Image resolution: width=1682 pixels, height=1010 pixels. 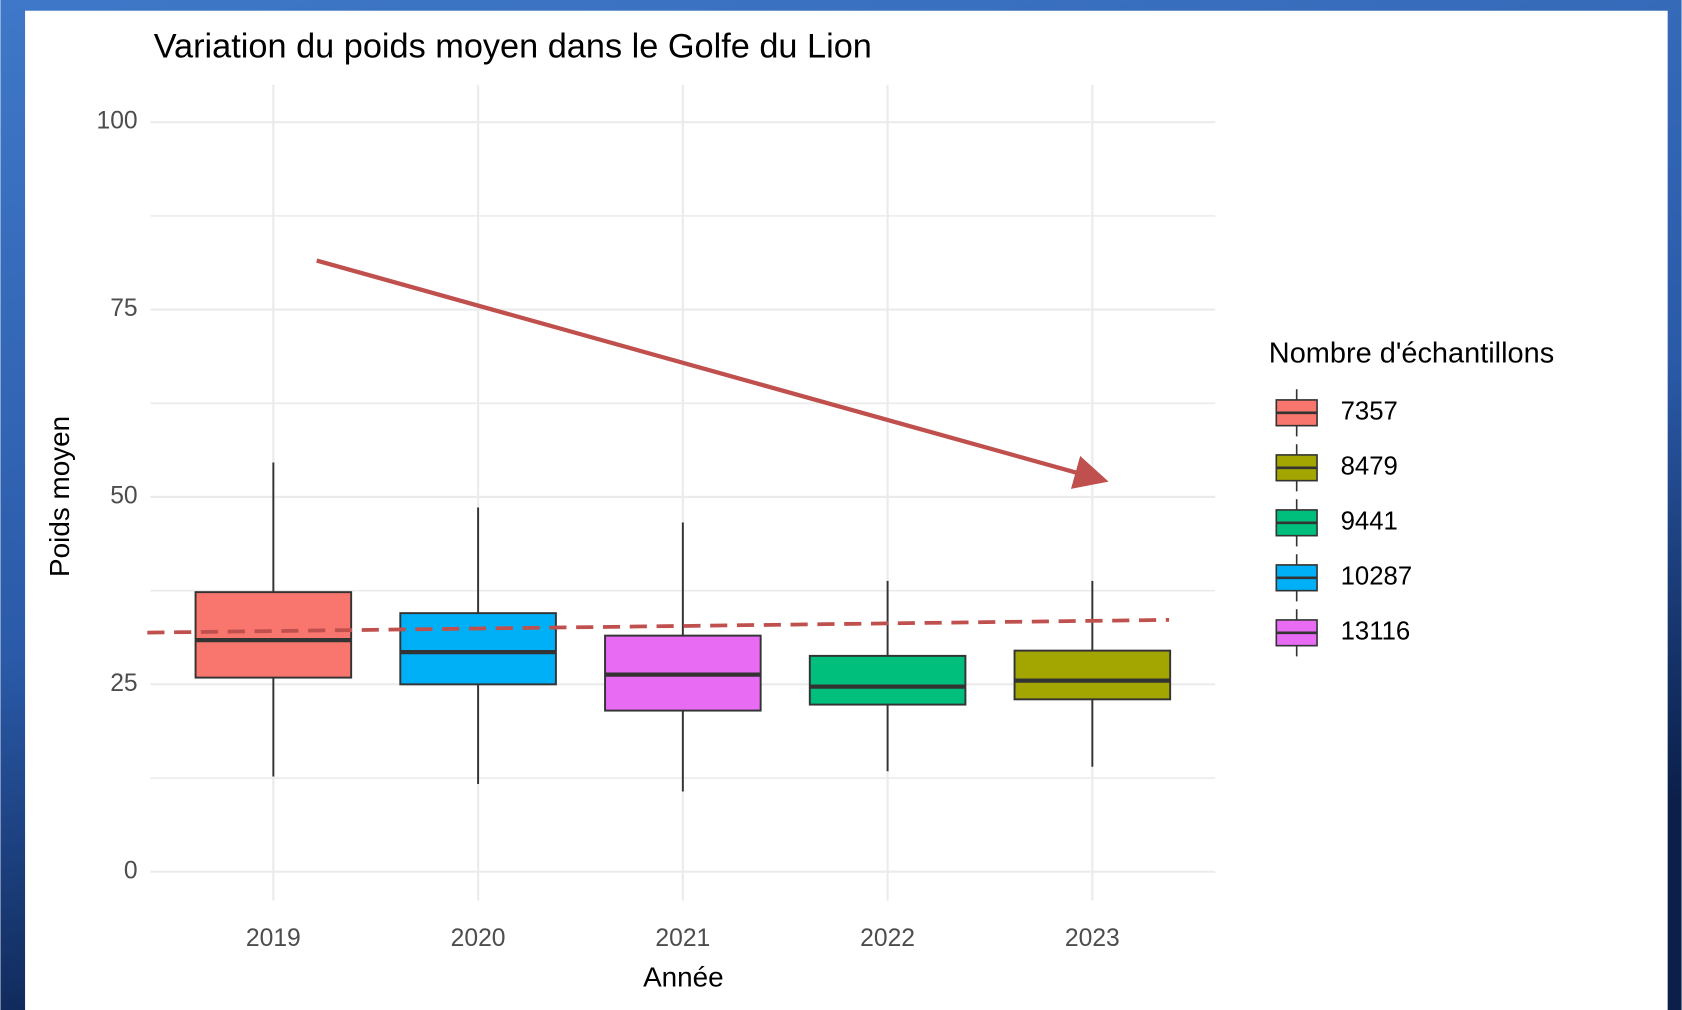 What do you see at coordinates (131, 870) in the screenshot?
I see `y-tick-label: 0` at bounding box center [131, 870].